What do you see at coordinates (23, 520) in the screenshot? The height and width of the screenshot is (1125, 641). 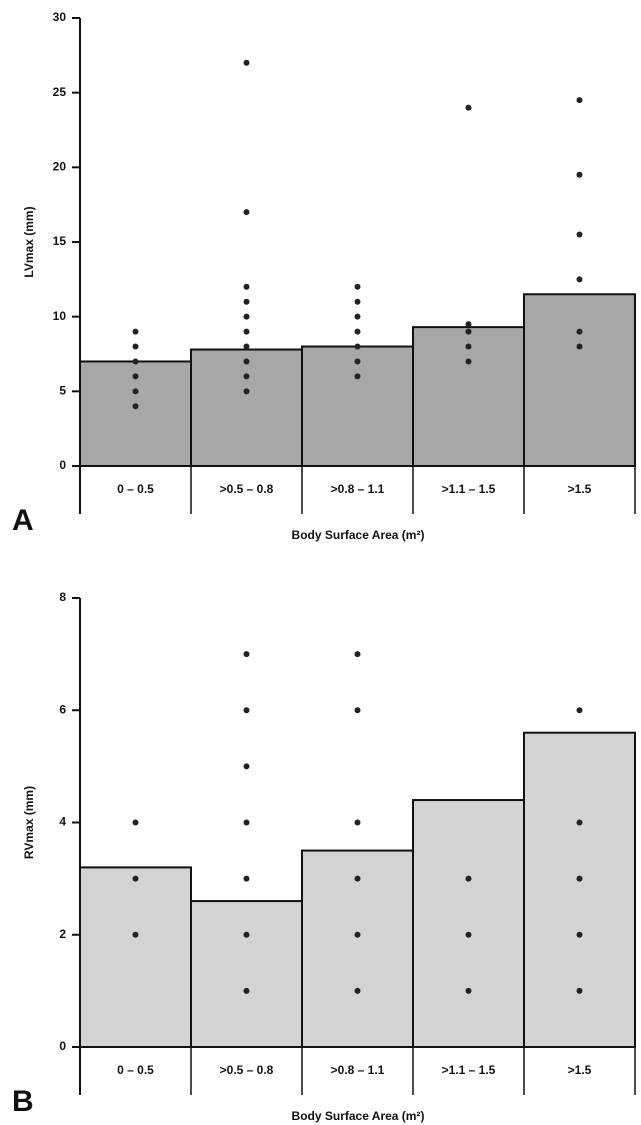 I see `panel-label: A` at bounding box center [23, 520].